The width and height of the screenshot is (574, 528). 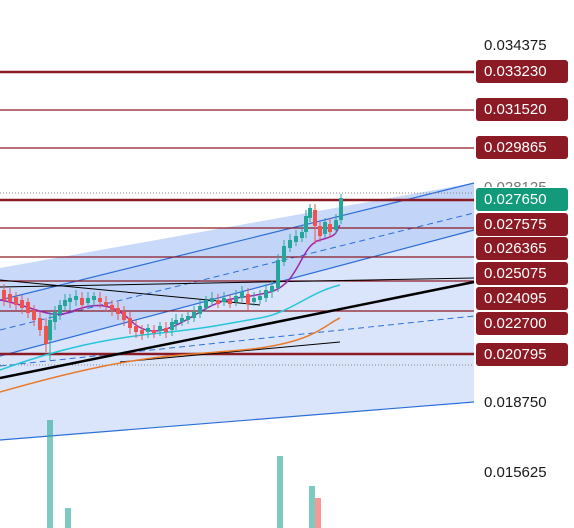 I want to click on price-level-tag: 0.031520, so click(x=522, y=109).